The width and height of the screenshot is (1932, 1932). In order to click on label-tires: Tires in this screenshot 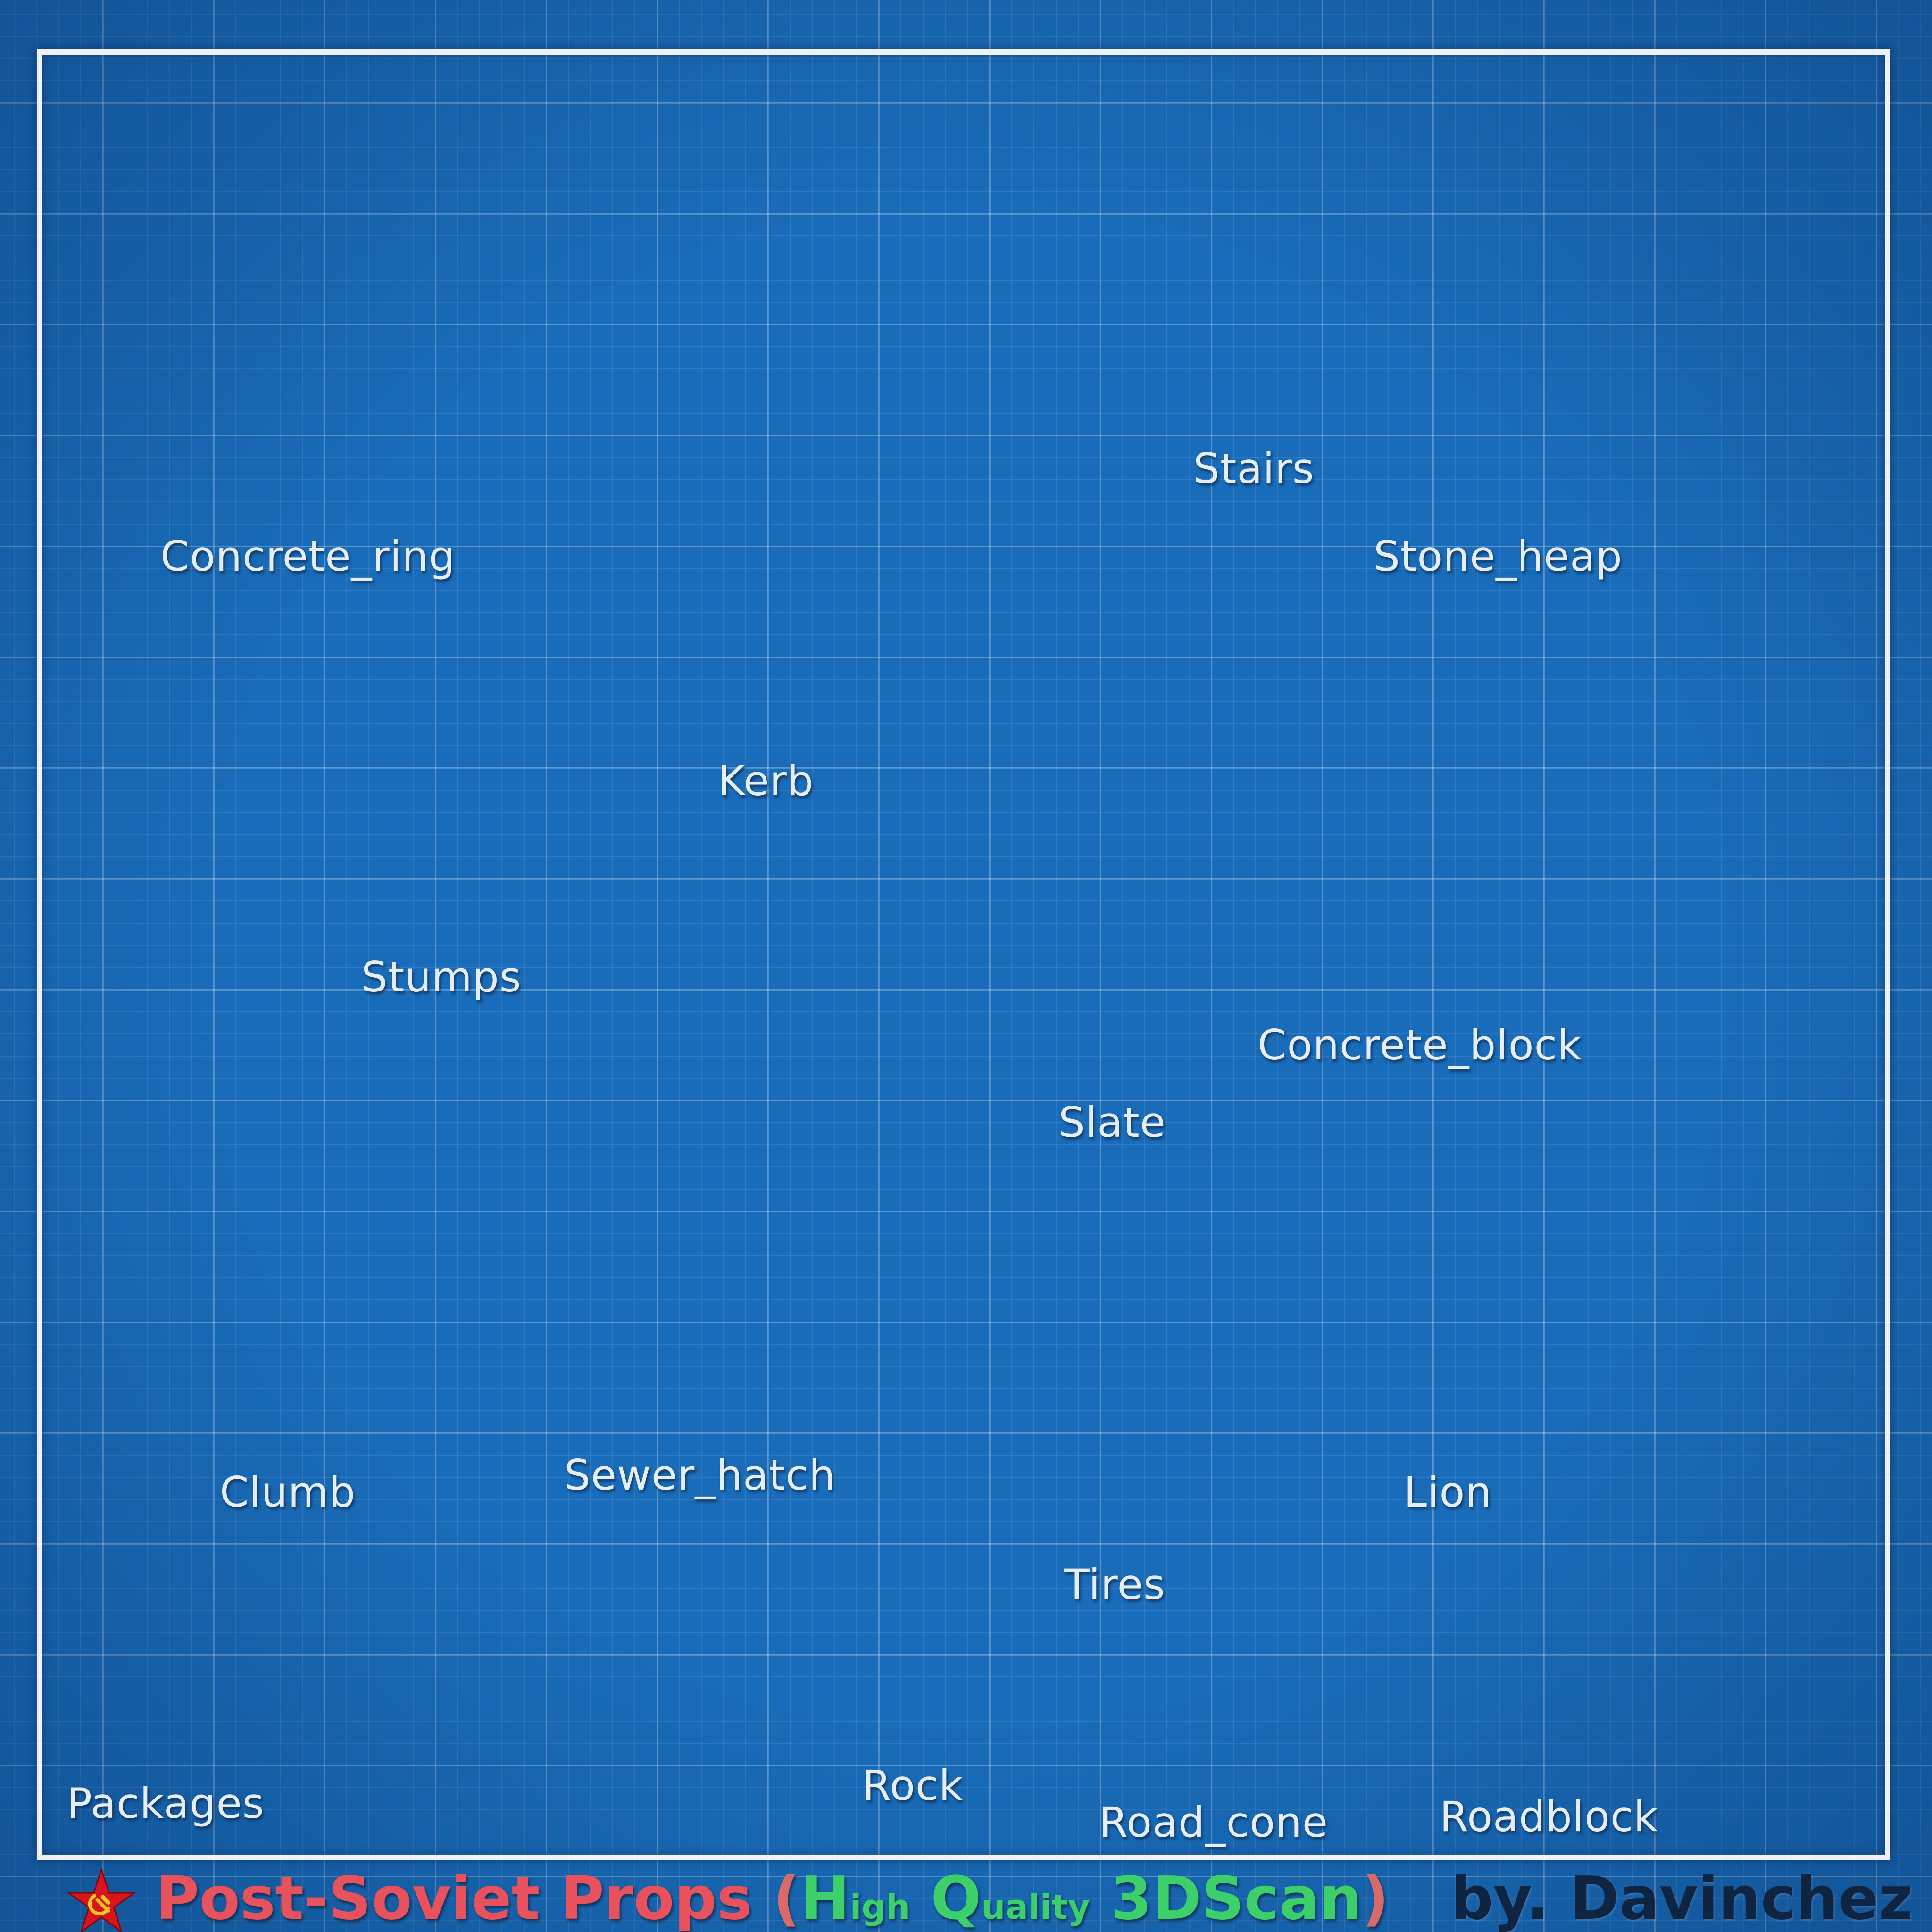, I will do `click(1115, 1584)`.